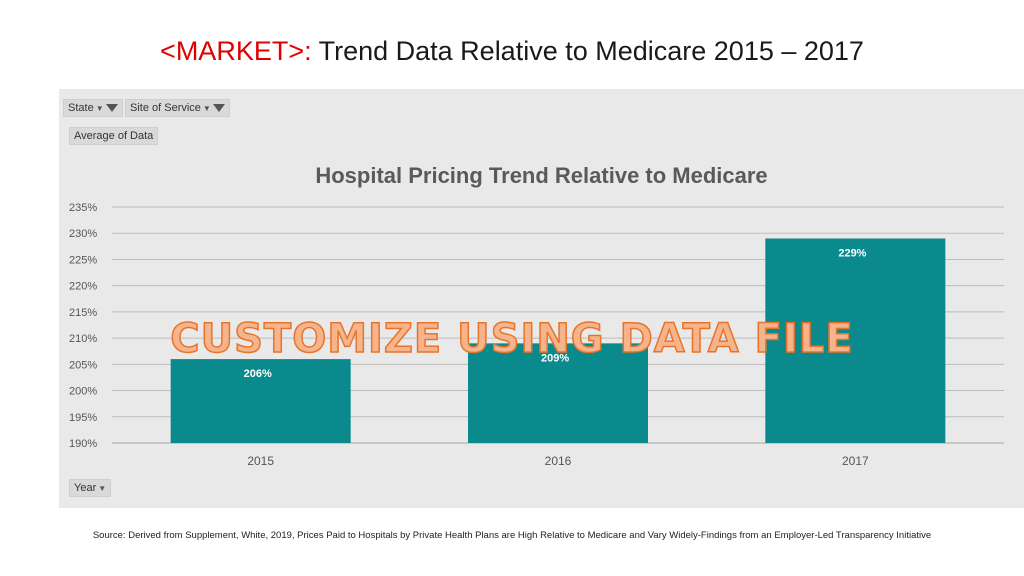 This screenshot has height=576, width=1024. I want to click on data-label: 206%, so click(258, 374).